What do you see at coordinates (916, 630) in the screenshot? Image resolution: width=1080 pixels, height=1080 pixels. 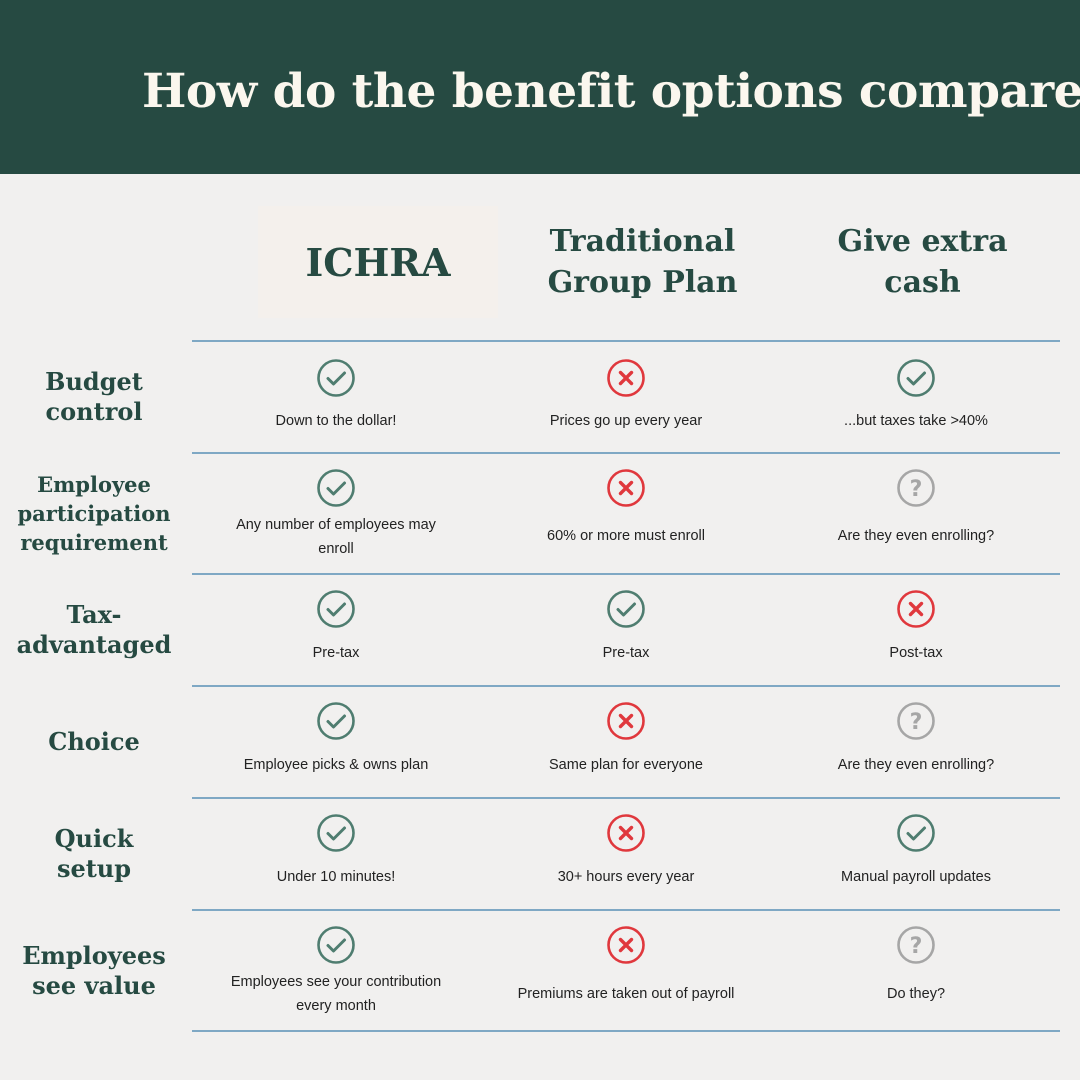 I see `table-cell: Post-tax` at bounding box center [916, 630].